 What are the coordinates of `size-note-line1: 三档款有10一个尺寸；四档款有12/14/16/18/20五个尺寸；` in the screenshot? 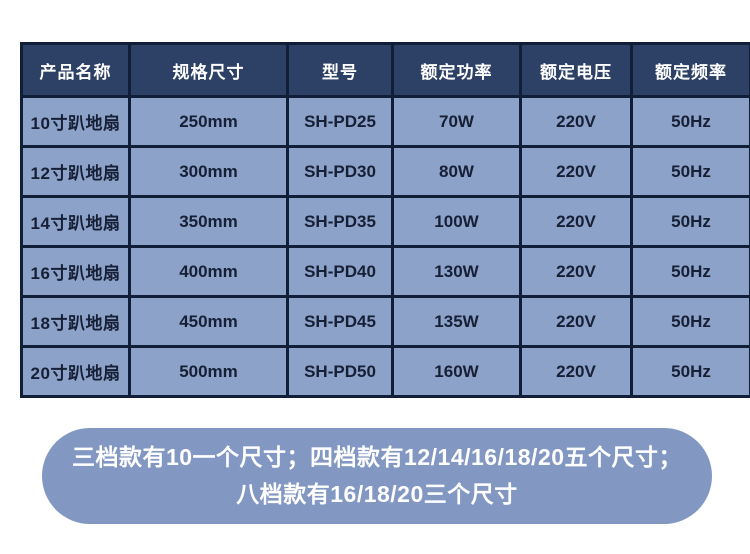 It's located at (377, 457).